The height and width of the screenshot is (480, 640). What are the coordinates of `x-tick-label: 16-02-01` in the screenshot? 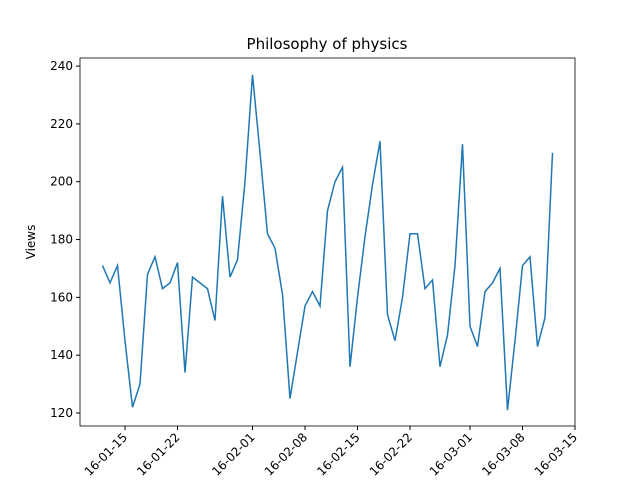 It's located at (233, 454).